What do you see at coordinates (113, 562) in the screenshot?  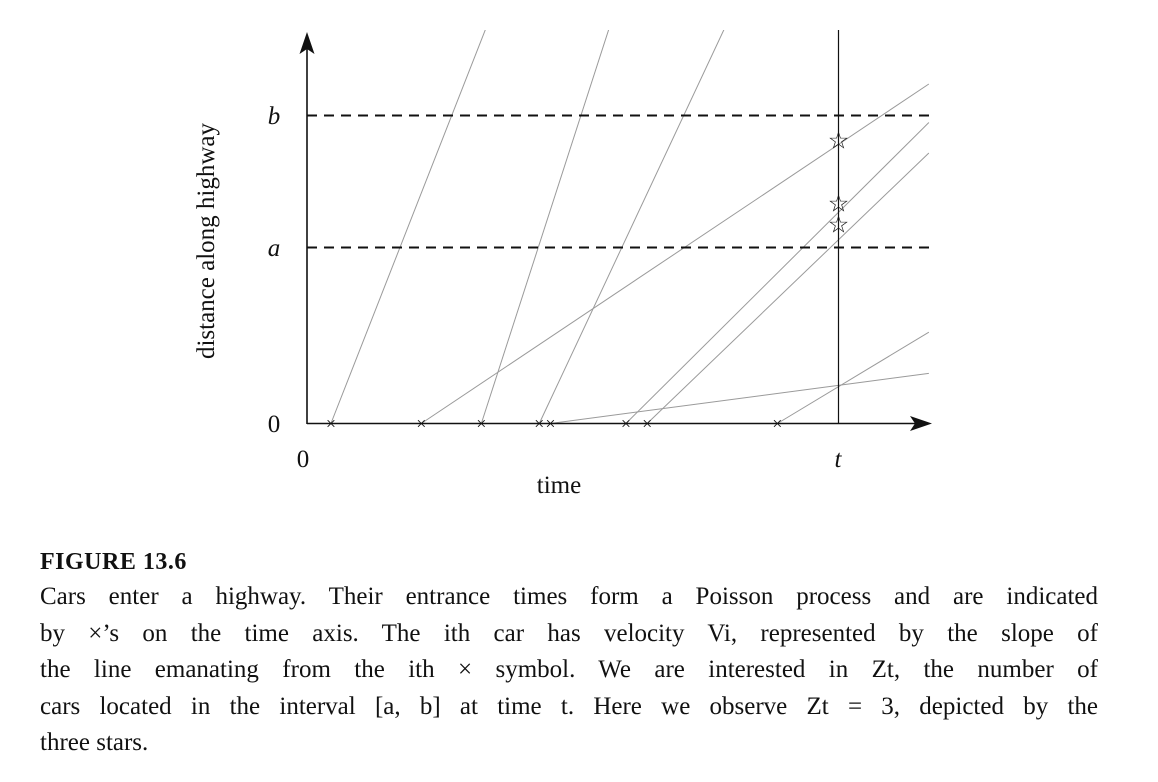 I see `figure-label: FIGURE 13.6` at bounding box center [113, 562].